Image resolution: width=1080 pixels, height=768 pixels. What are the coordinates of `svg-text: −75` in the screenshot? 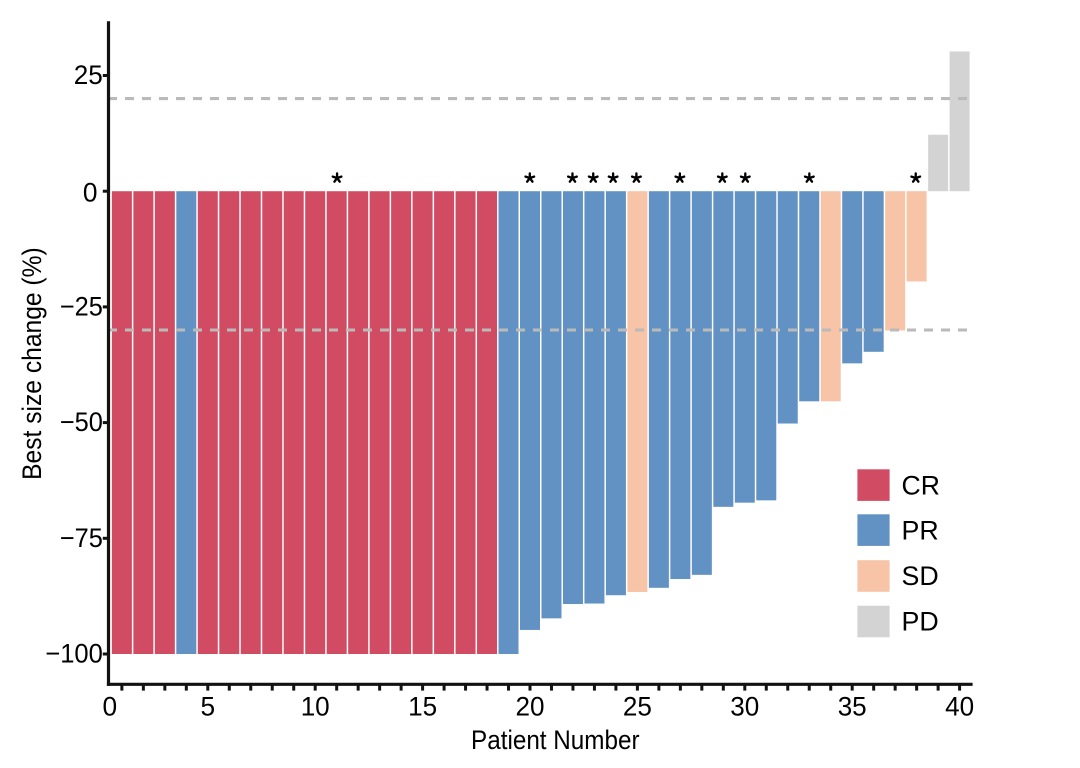 It's located at (81, 538).